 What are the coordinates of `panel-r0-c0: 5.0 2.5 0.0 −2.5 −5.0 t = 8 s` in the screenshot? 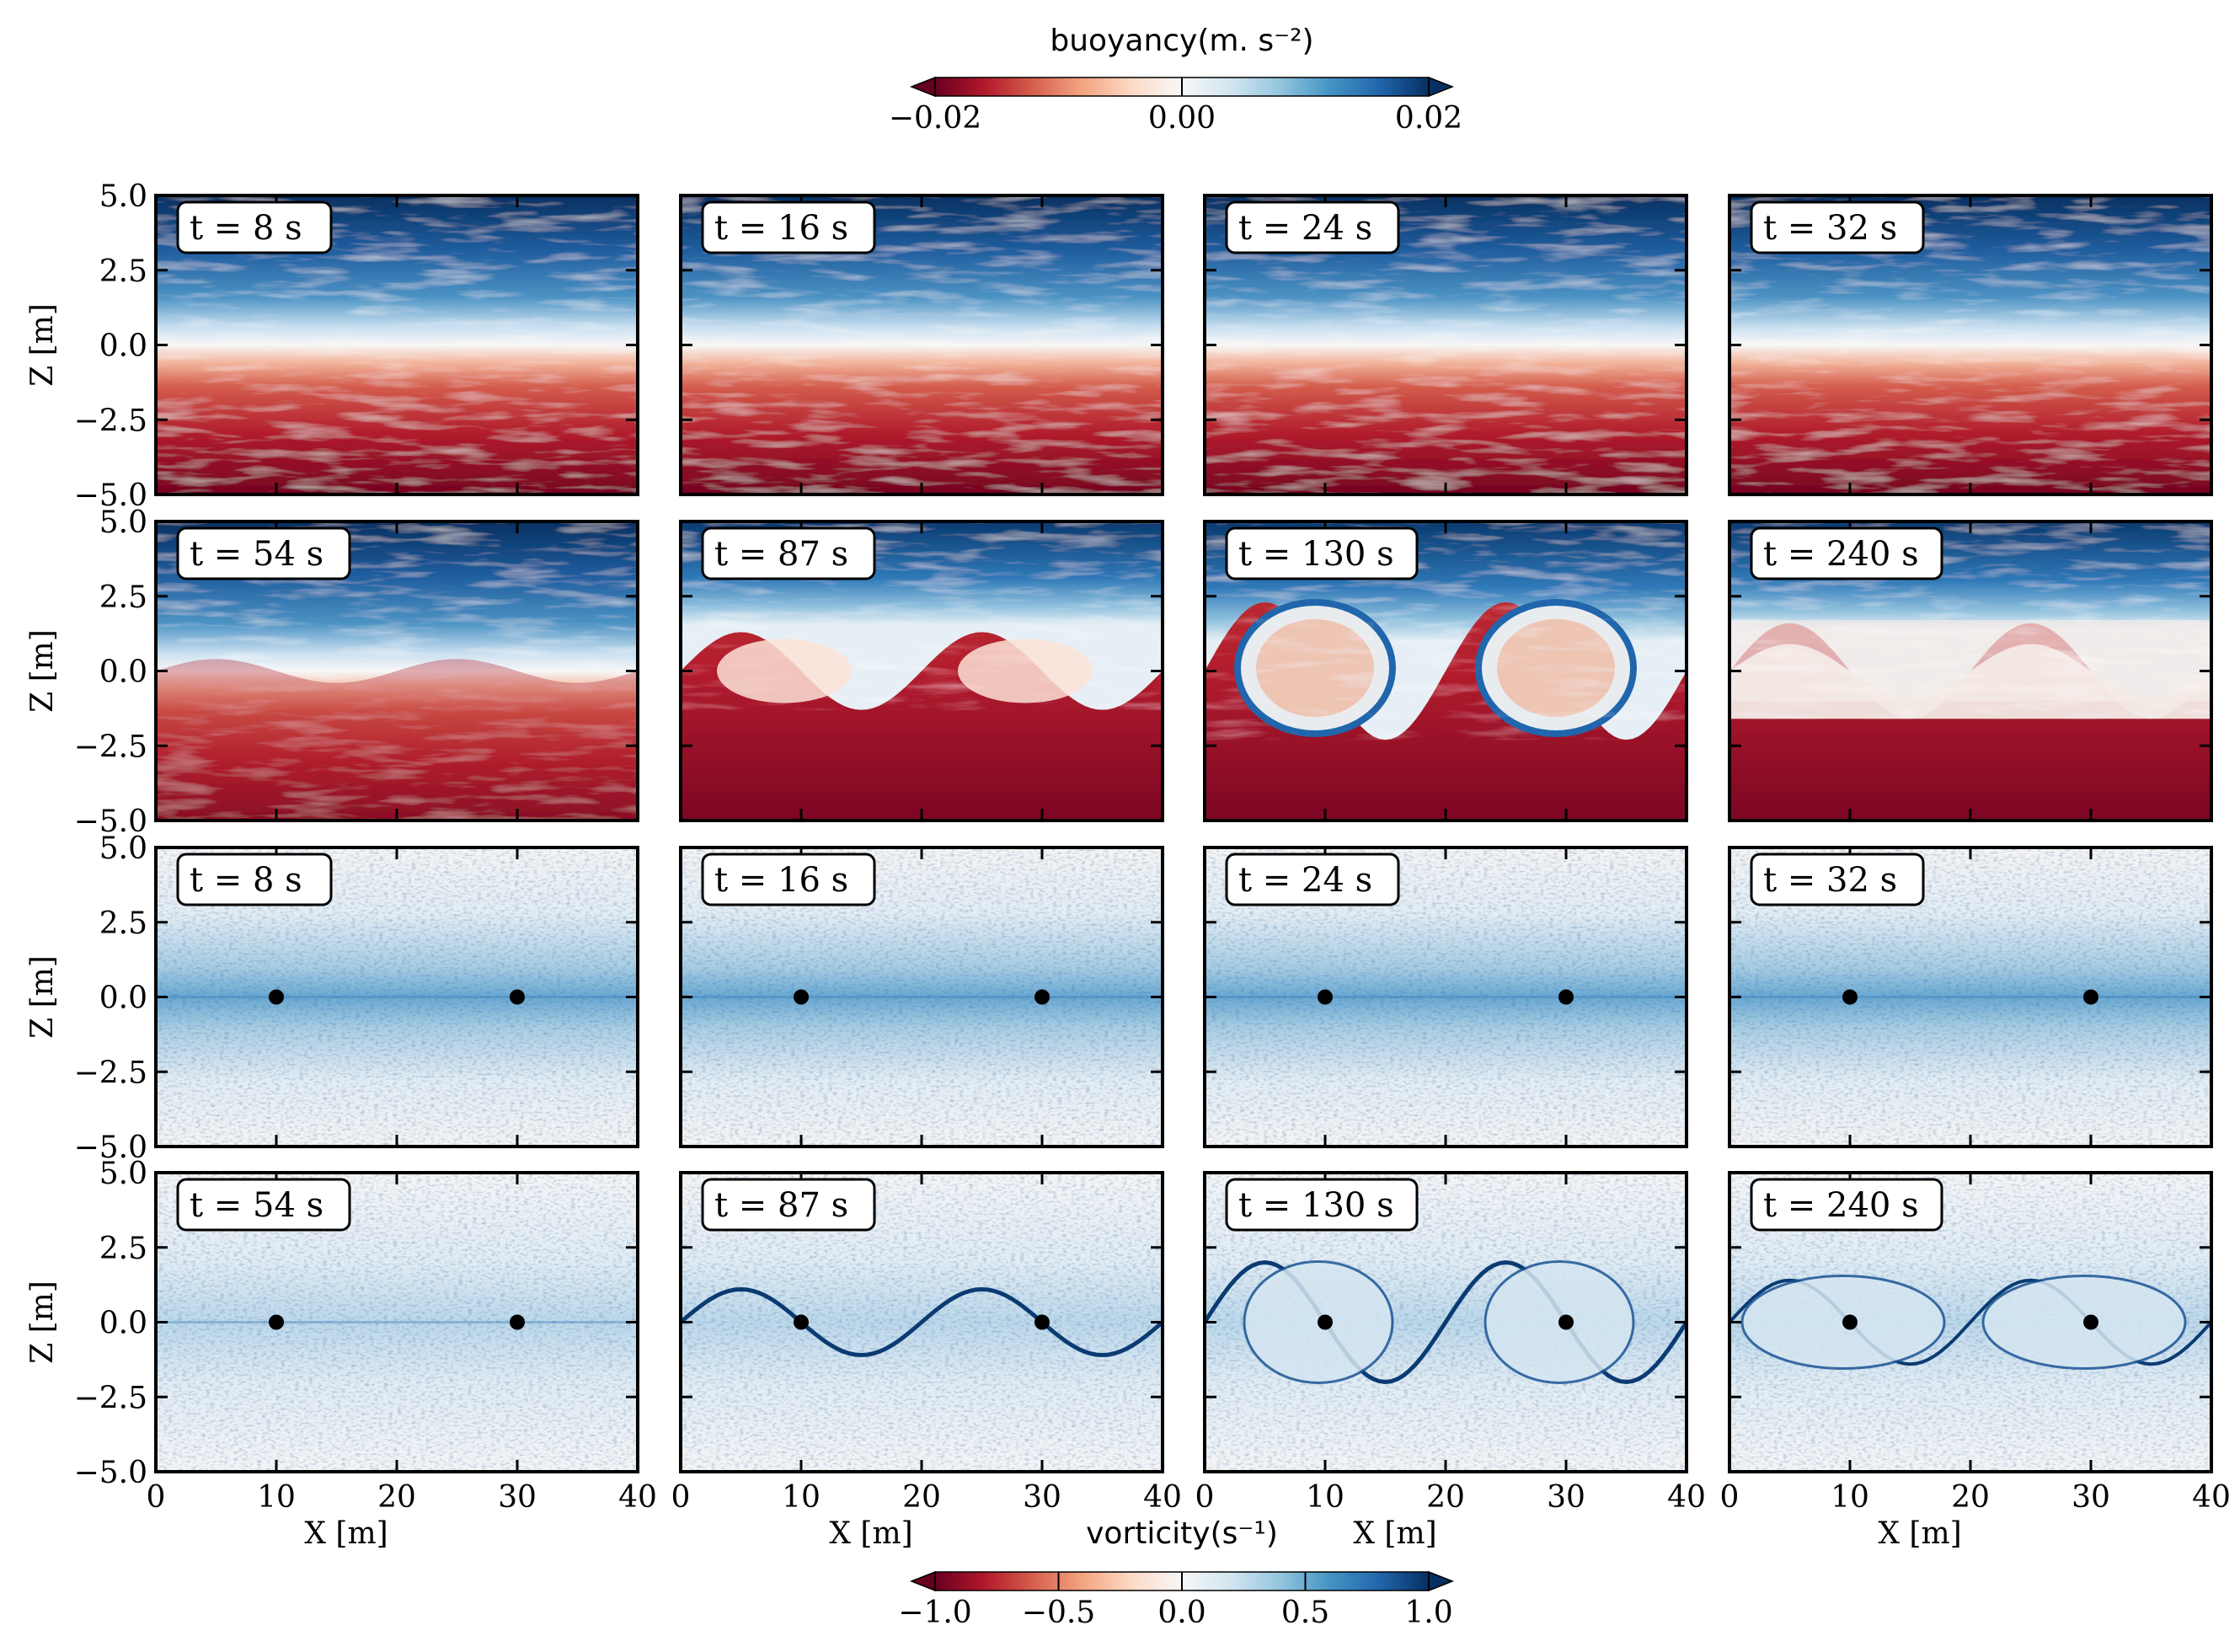 It's located at (357, 346).